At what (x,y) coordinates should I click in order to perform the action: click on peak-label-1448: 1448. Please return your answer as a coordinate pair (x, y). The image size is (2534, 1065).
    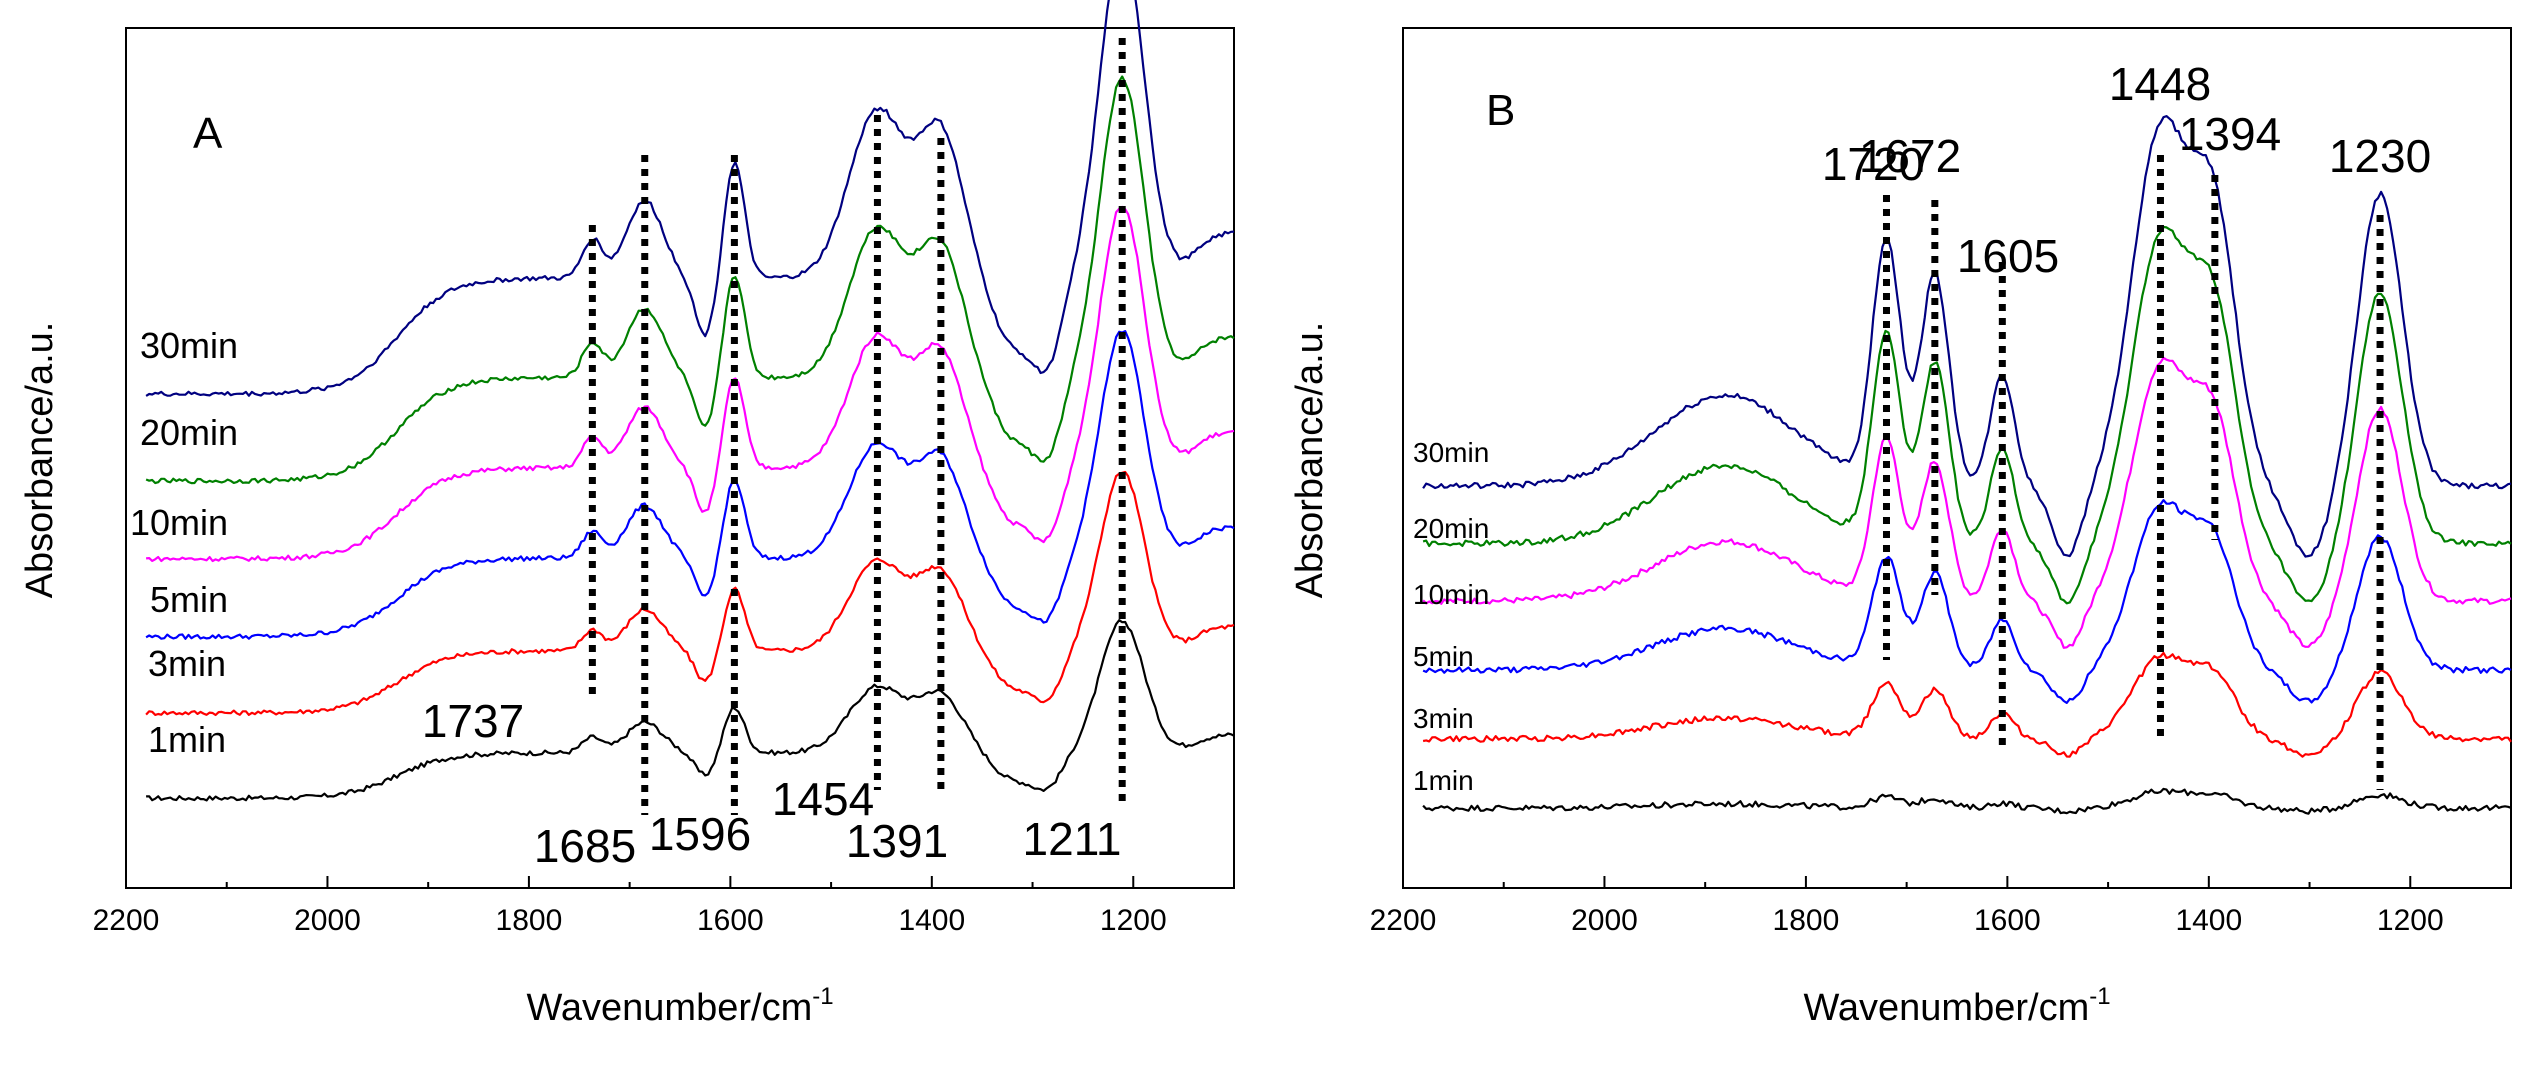
    Looking at the image, I should click on (2160, 84).